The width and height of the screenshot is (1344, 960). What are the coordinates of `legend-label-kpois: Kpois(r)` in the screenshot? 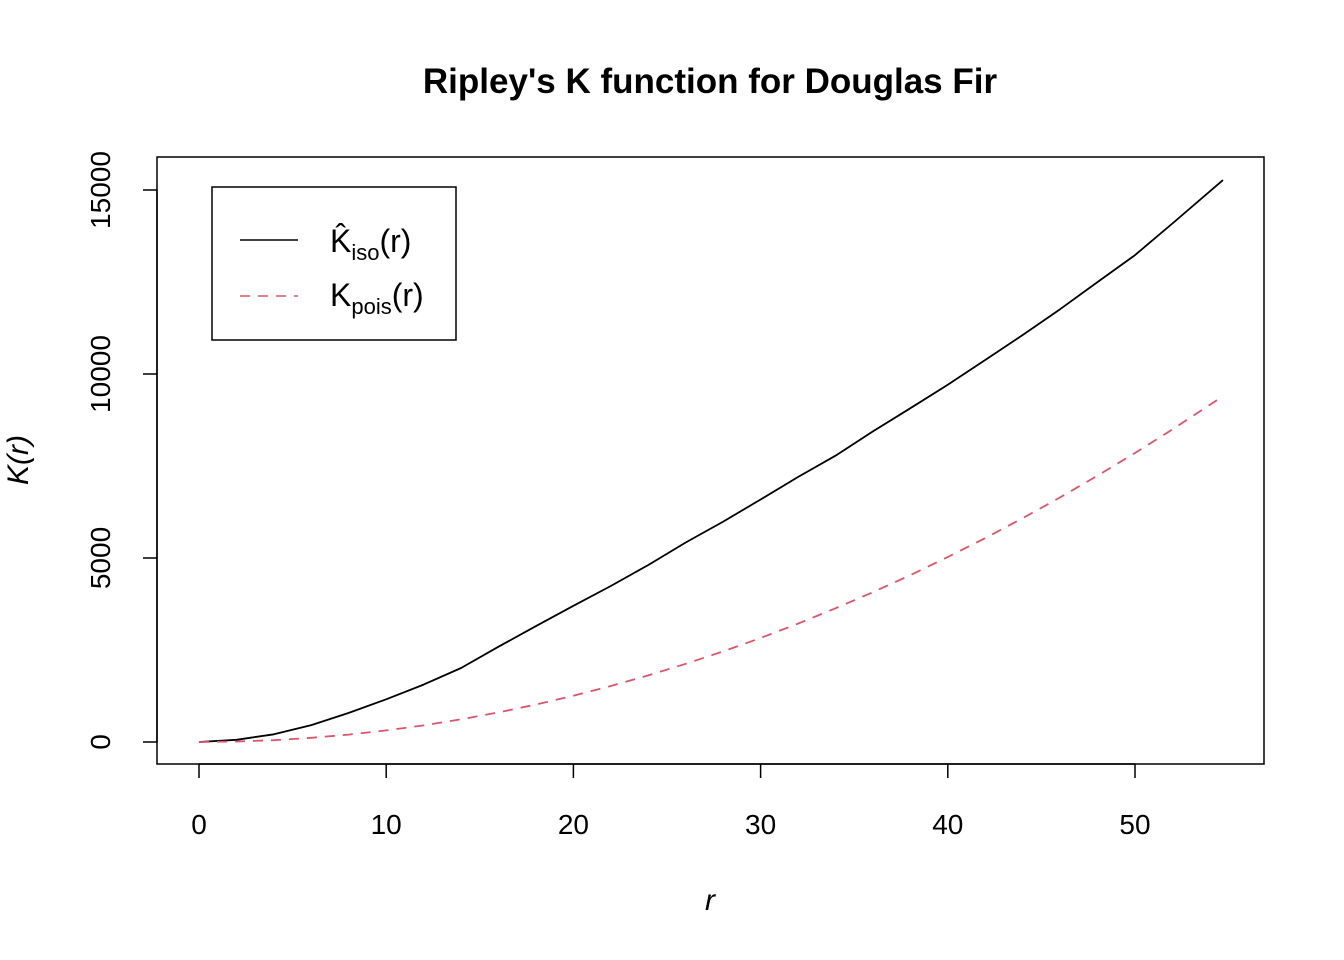 It's located at (377, 298).